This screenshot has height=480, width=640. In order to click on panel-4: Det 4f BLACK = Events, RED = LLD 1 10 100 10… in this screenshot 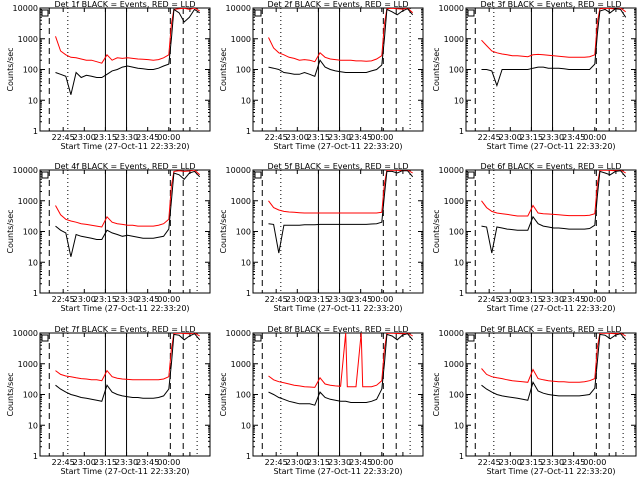, I will do `click(108, 237)`.